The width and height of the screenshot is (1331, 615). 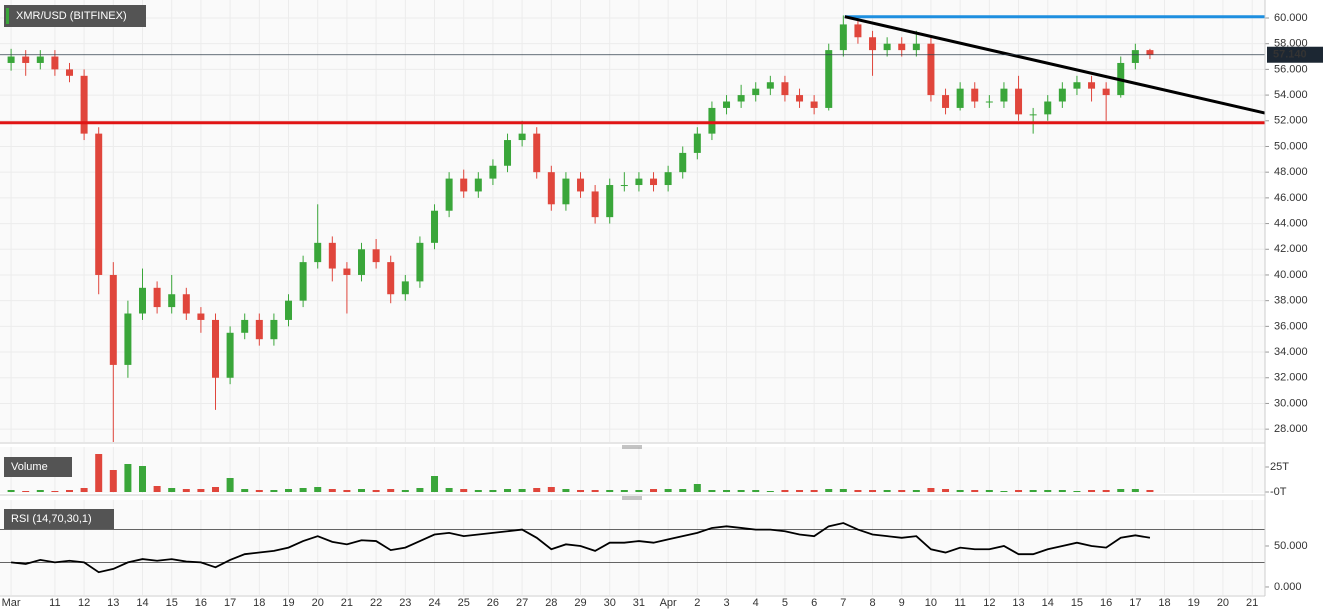 What do you see at coordinates (902, 603) in the screenshot?
I see `x-tick-label: 9` at bounding box center [902, 603].